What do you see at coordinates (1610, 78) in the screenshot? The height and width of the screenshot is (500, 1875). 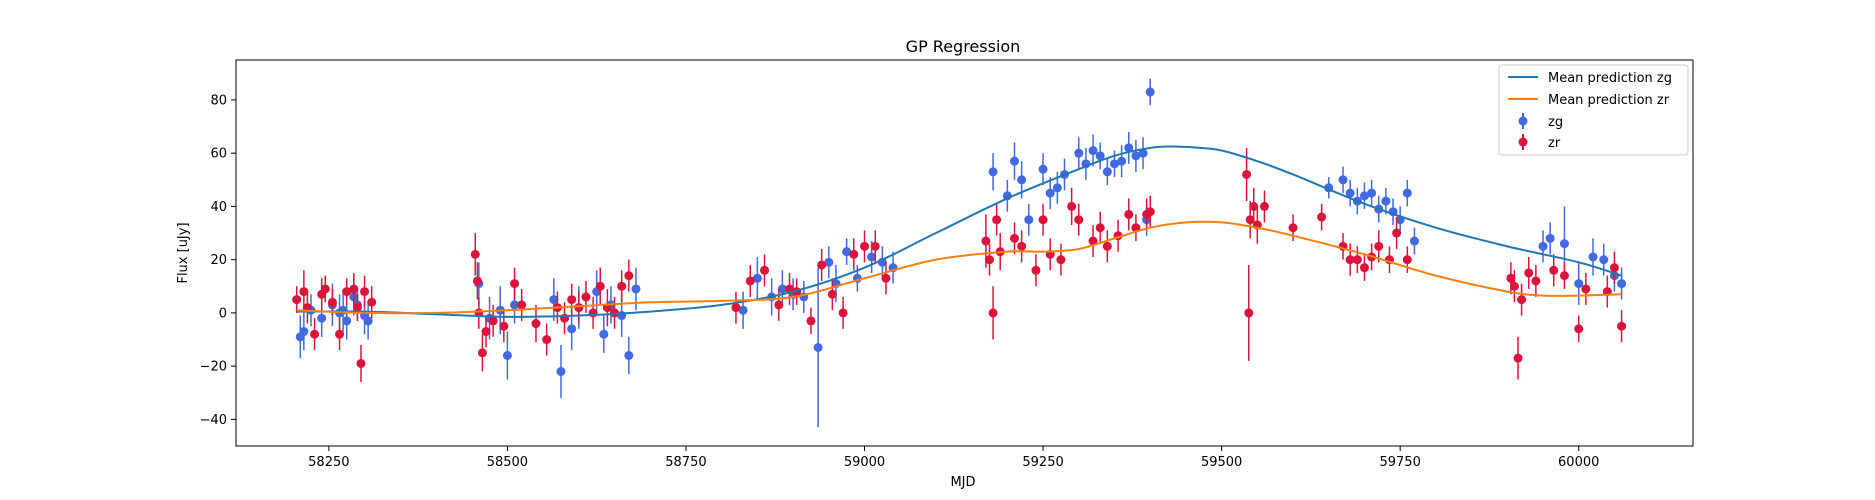 I see `legend-label-zg-mean: Mean prediction zg` at bounding box center [1610, 78].